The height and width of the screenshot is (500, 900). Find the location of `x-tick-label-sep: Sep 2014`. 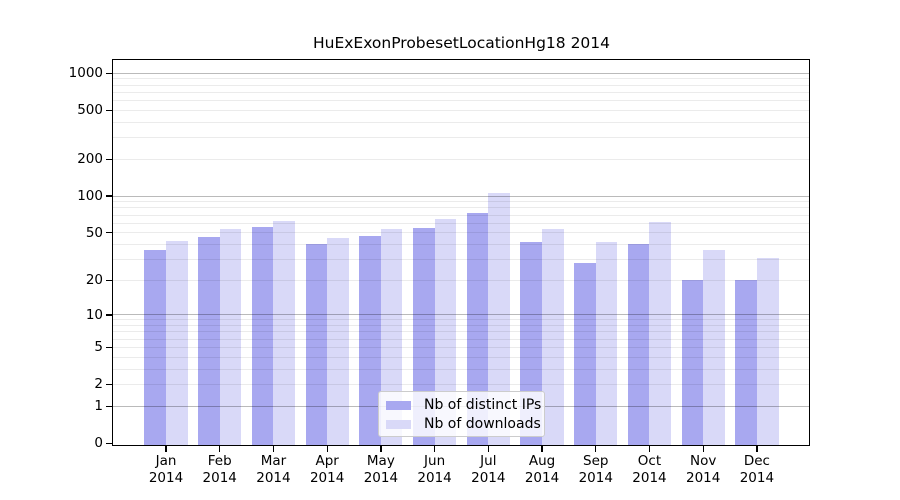

x-tick-label-sep: Sep 2014 is located at coordinates (596, 470).